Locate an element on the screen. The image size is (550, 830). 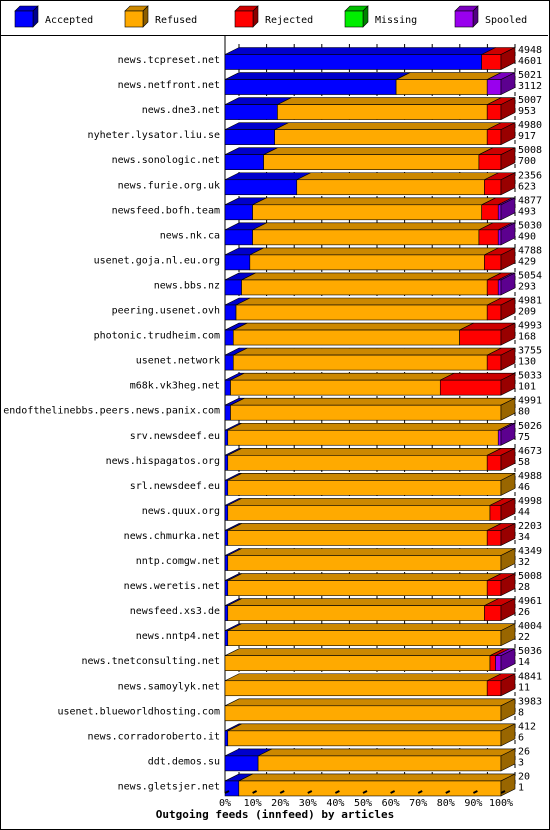
row-label: endofthelinebbs.peers.news.panix.com is located at coordinates (111, 411).